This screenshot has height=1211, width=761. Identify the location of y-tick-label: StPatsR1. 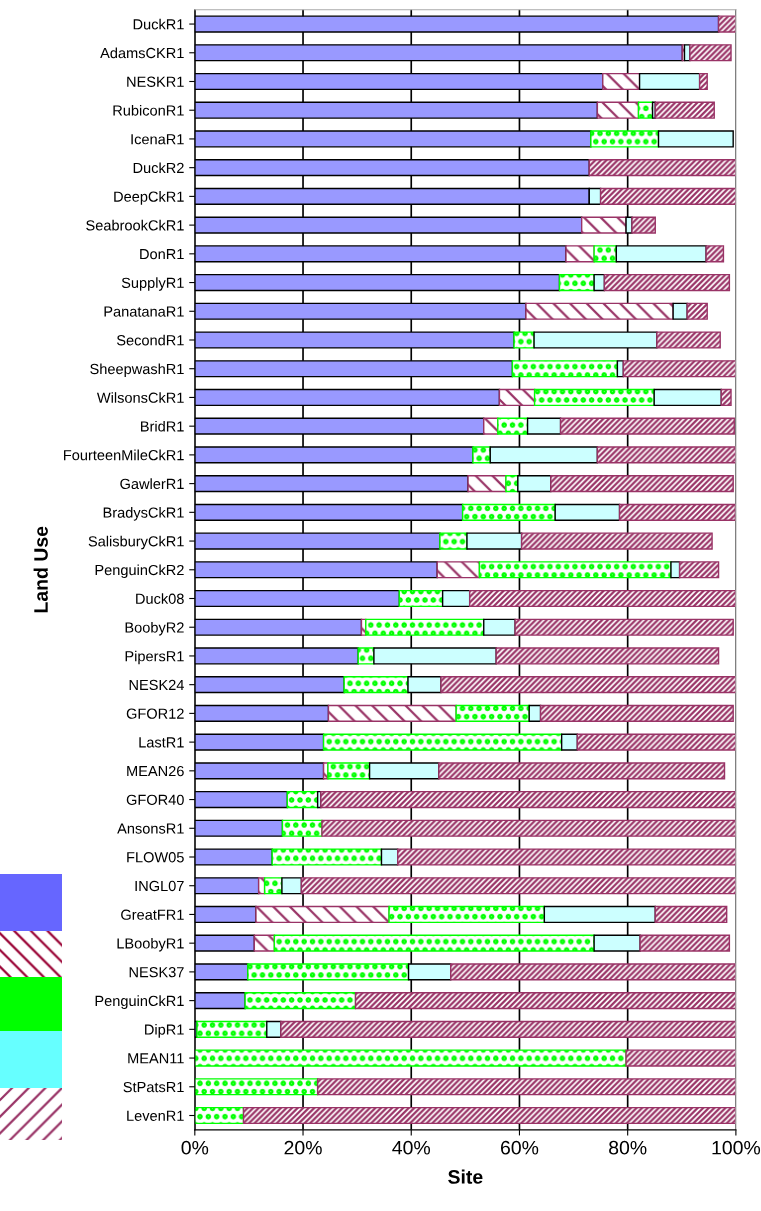
(153, 1087).